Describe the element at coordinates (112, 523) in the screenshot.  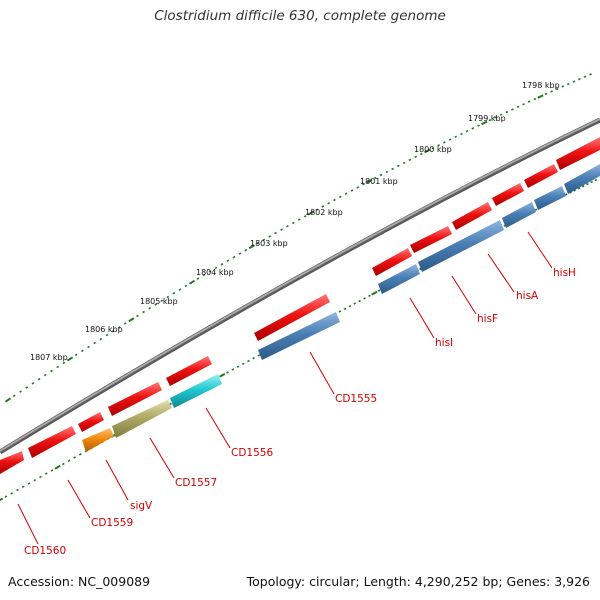
I see `gene-label-CD1559: CD1559` at that location.